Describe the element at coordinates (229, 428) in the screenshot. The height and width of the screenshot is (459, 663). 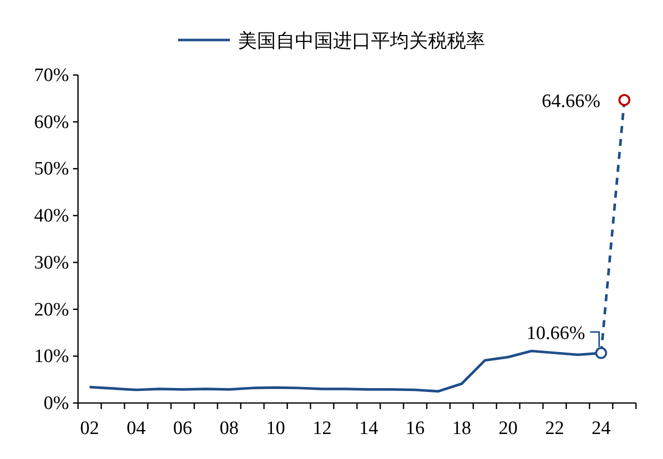
I see `x-tick-label: 08` at that location.